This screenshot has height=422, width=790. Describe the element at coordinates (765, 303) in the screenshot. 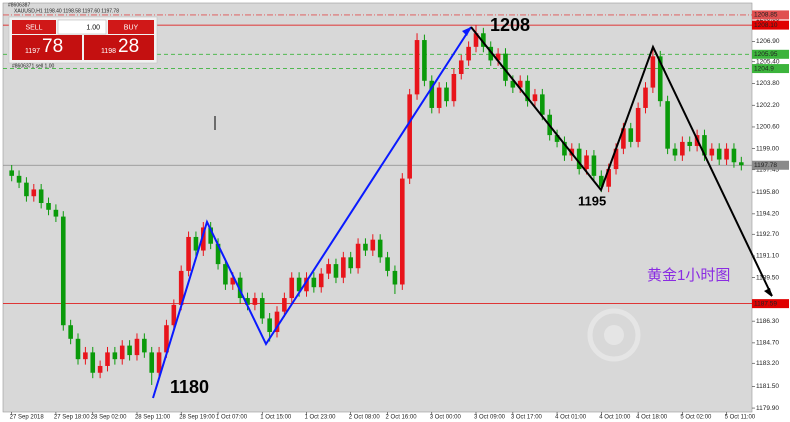

I see `level-label: 1187.59` at that location.